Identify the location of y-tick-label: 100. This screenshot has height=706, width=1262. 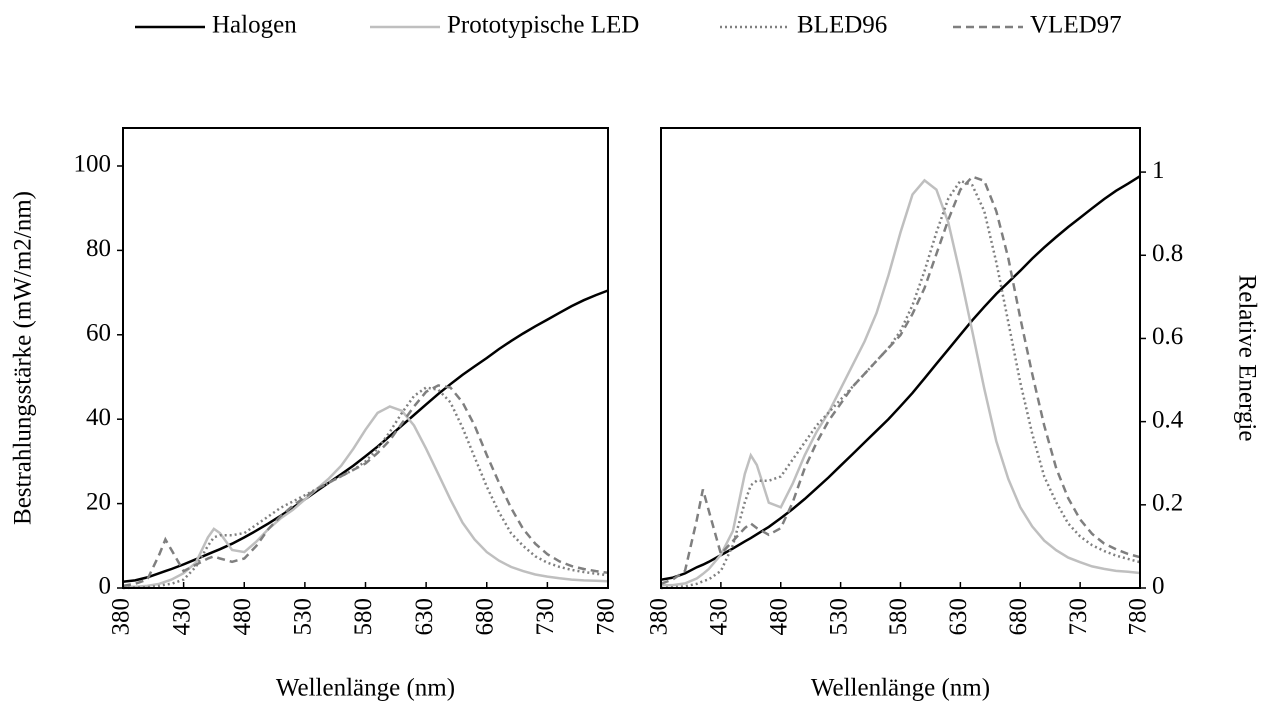
(93, 164).